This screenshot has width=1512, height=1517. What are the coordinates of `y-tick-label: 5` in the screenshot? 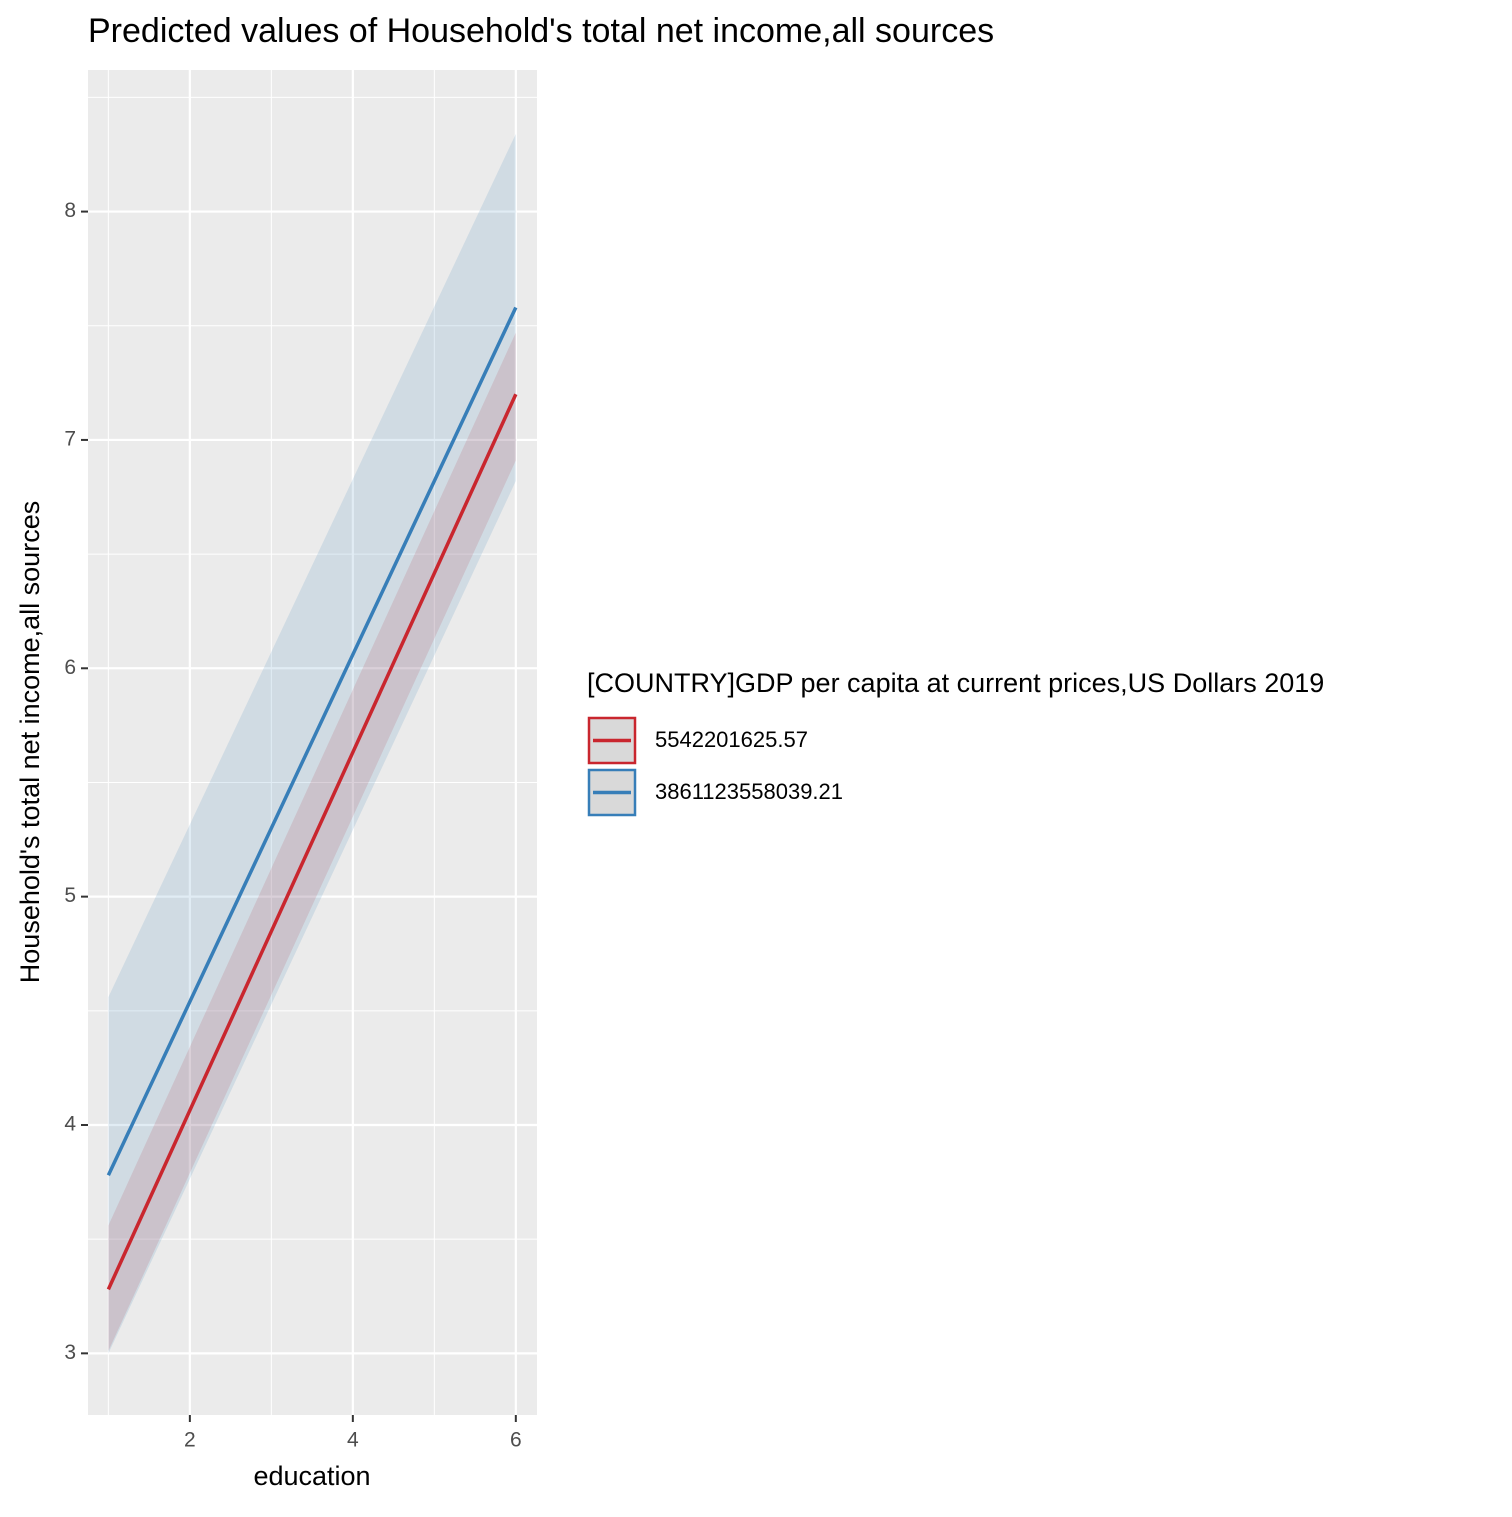 It's located at (70, 895).